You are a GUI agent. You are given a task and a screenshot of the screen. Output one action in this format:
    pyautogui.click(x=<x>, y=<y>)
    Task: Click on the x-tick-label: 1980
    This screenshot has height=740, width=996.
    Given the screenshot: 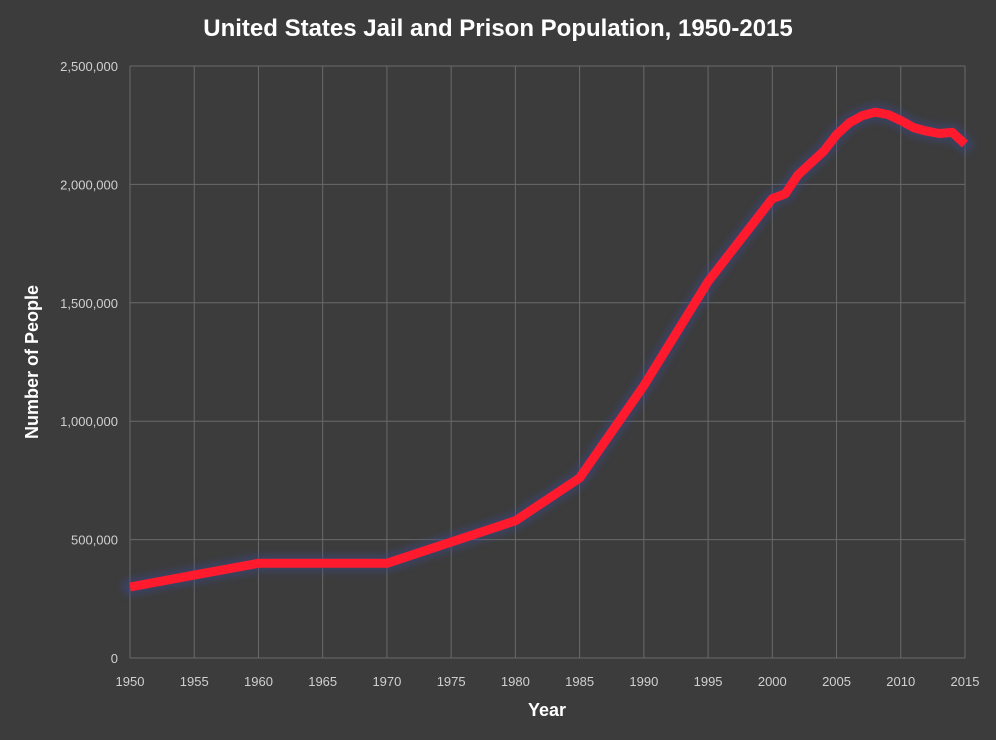 What is the action you would take?
    pyautogui.click(x=515, y=681)
    